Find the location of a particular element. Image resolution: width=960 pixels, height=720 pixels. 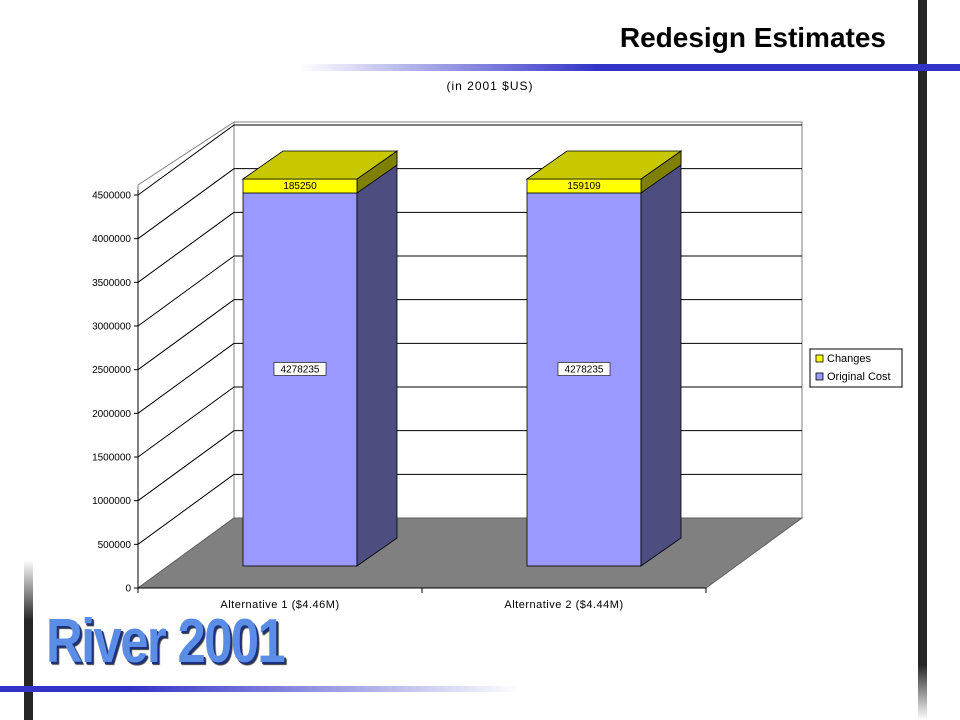

y-tick-label: 1000000 is located at coordinates (111, 501).